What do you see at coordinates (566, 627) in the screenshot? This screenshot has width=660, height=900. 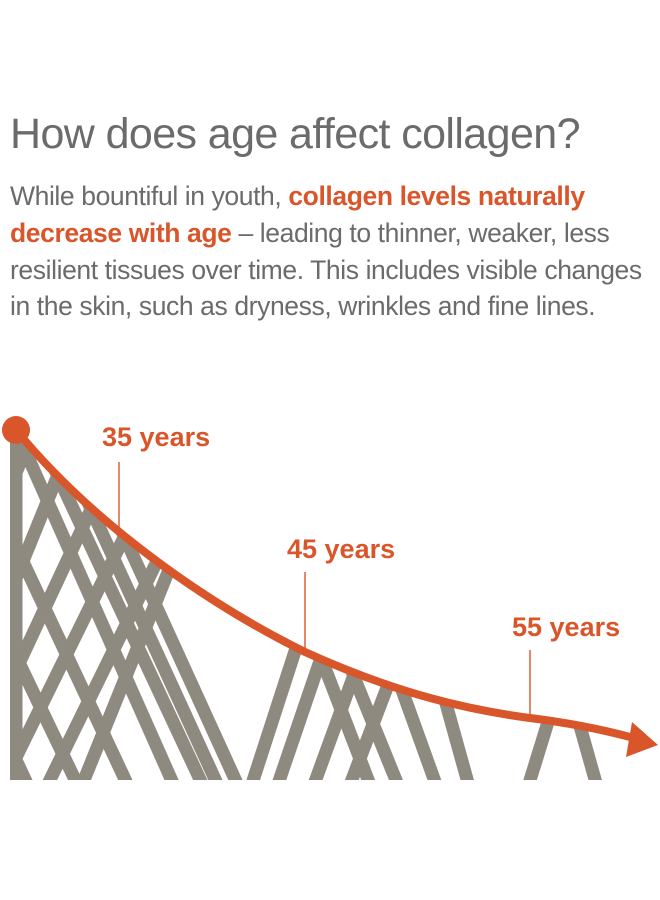 I see `age-label-55: 55 years` at bounding box center [566, 627].